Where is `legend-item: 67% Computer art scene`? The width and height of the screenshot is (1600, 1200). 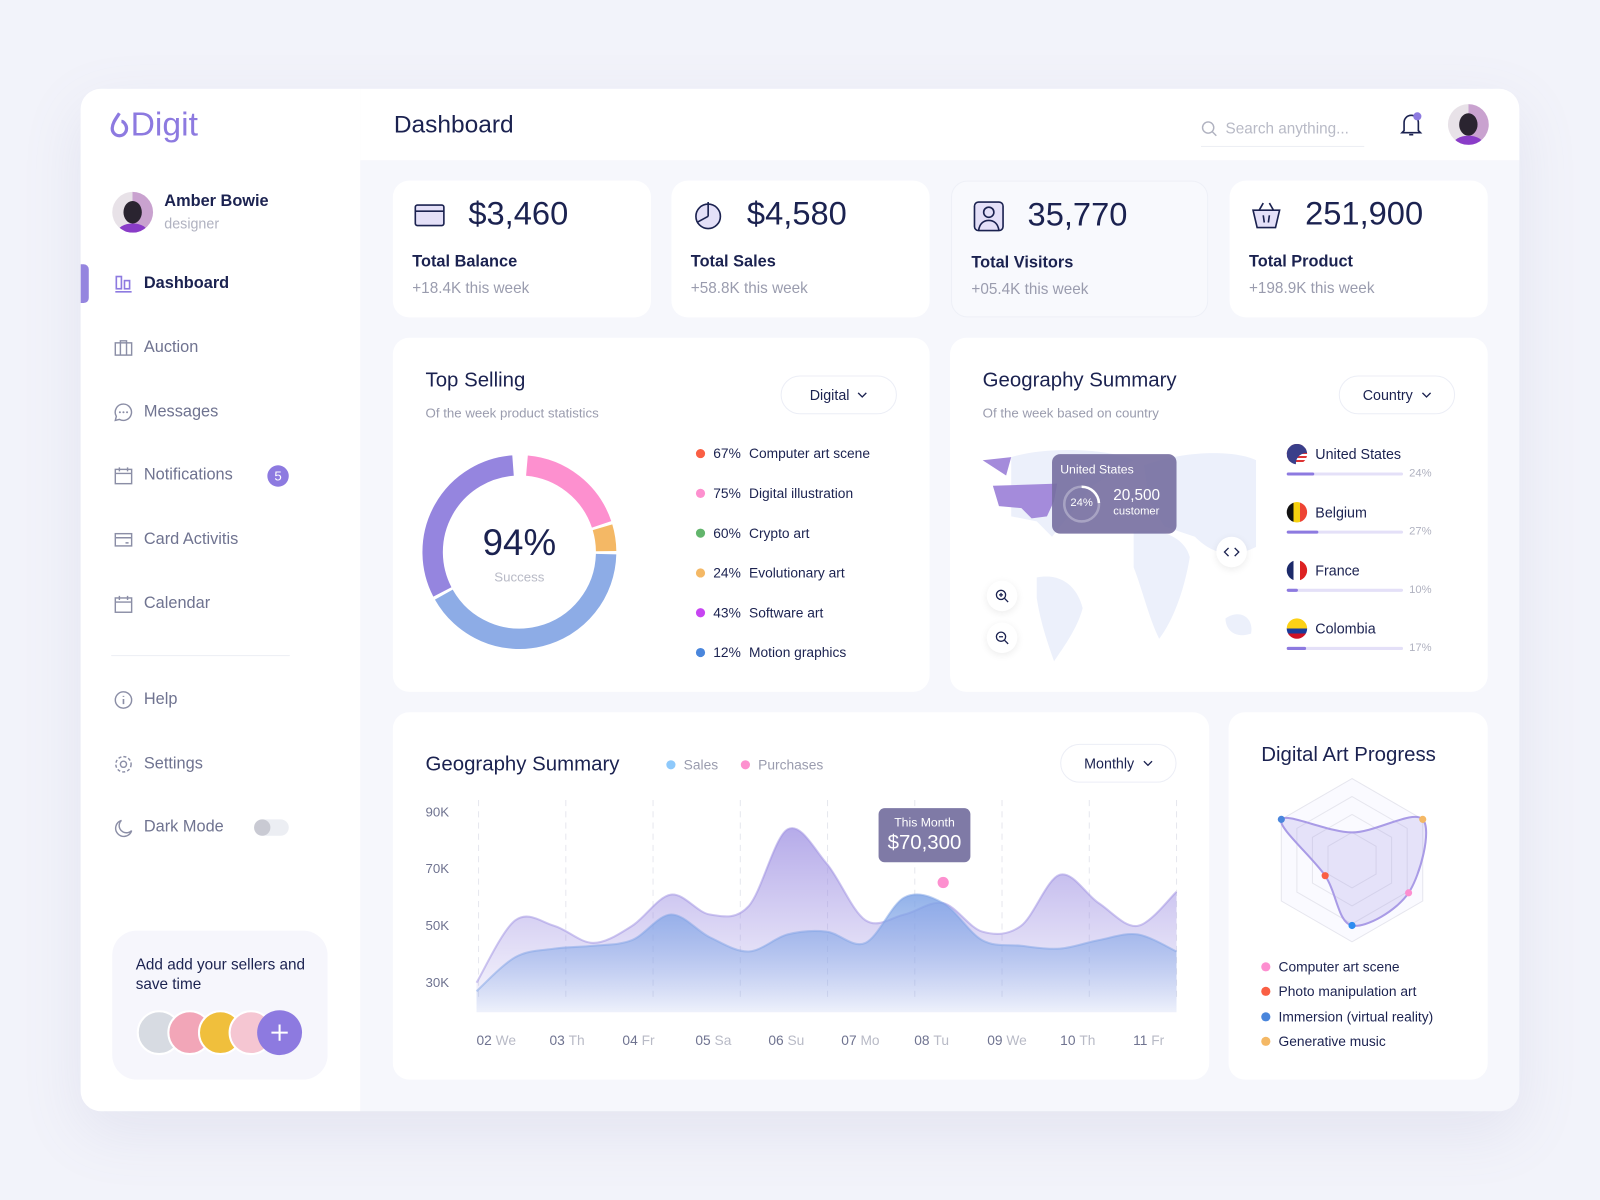
legend-item: 67% Computer art scene is located at coordinates (782, 453).